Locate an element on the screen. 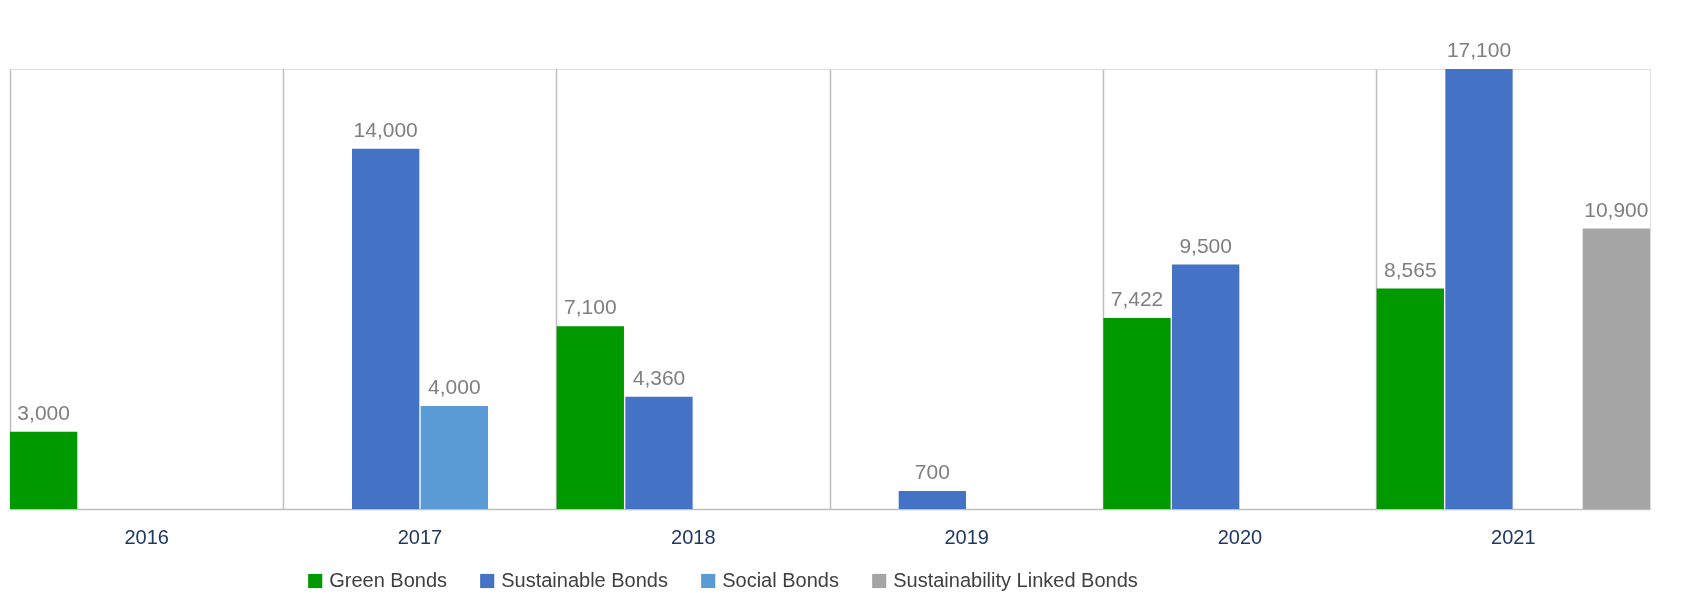 This screenshot has width=1694, height=593. data-label: 4,000 is located at coordinates (454, 387).